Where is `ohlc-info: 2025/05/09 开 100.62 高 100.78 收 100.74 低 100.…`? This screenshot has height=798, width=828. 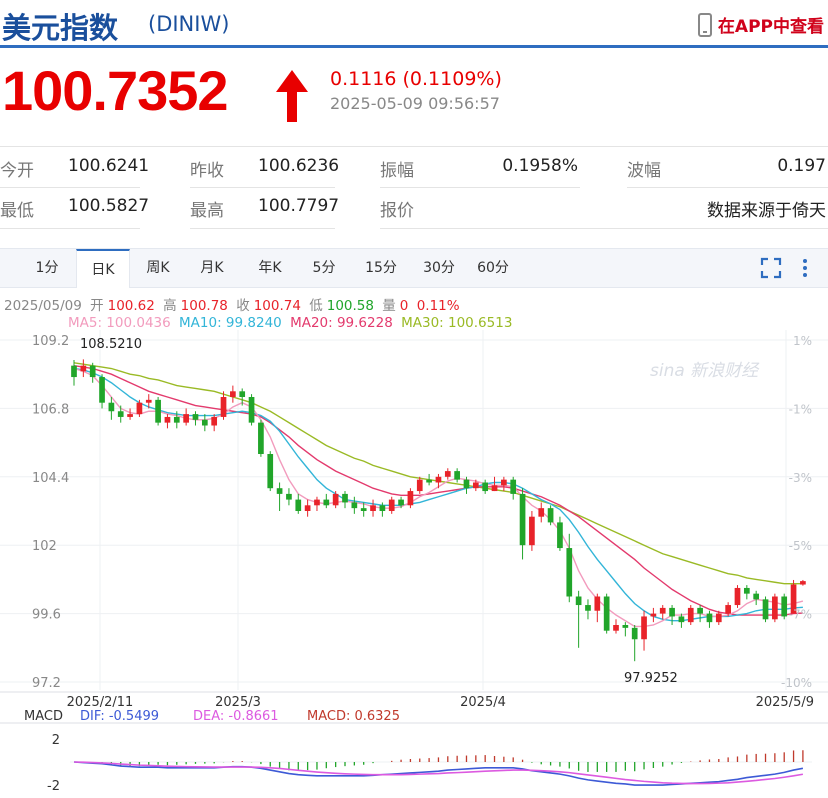
ohlc-info: 2025/05/09 开 100.62 高 100.78 收 100.74 低 100.… is located at coordinates (234, 304).